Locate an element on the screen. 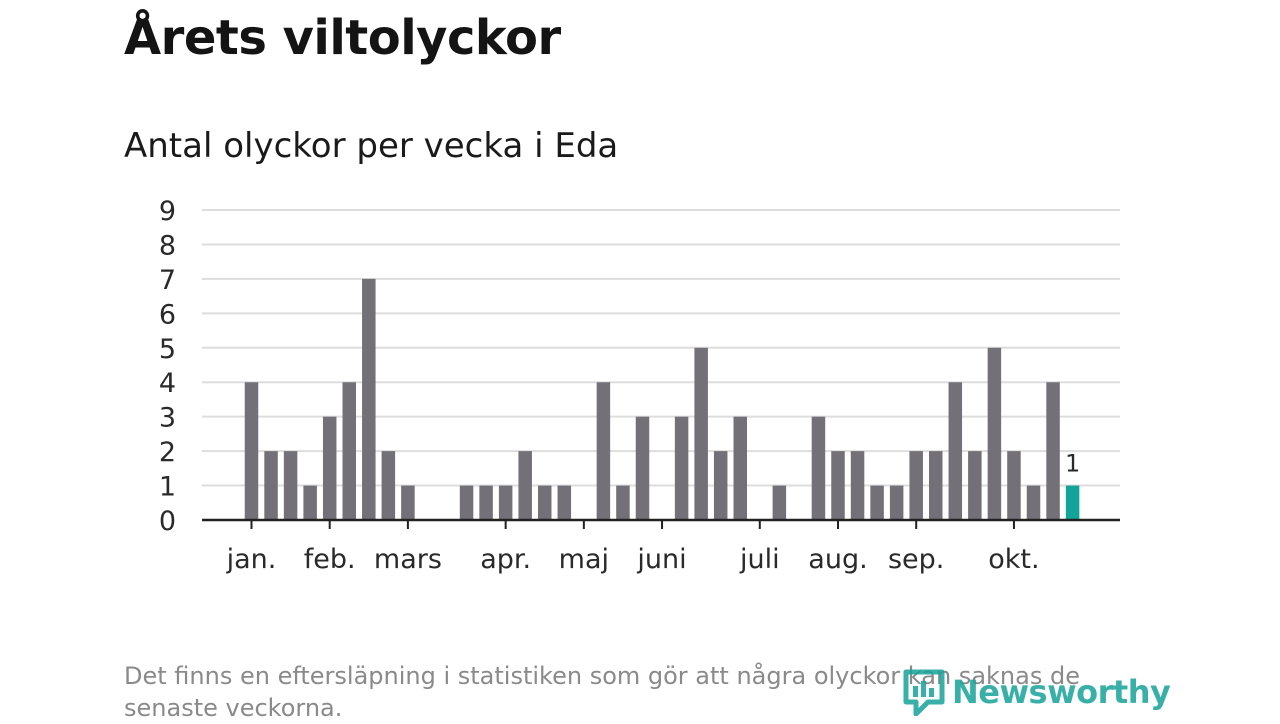 The height and width of the screenshot is (724, 1280). x-tick-label: aug. is located at coordinates (837, 559).